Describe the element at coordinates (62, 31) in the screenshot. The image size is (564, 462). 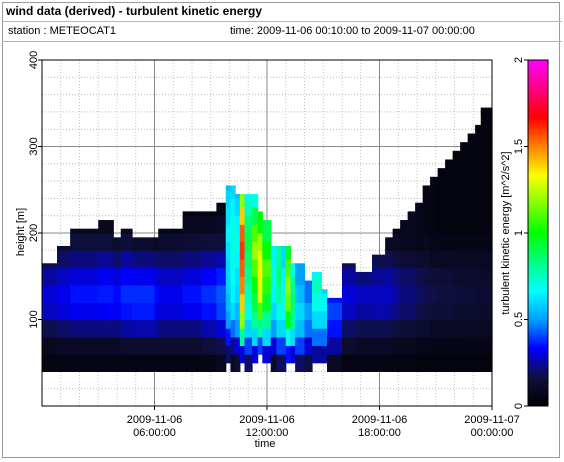
I see `station-label: station : METEOCAT1` at that location.